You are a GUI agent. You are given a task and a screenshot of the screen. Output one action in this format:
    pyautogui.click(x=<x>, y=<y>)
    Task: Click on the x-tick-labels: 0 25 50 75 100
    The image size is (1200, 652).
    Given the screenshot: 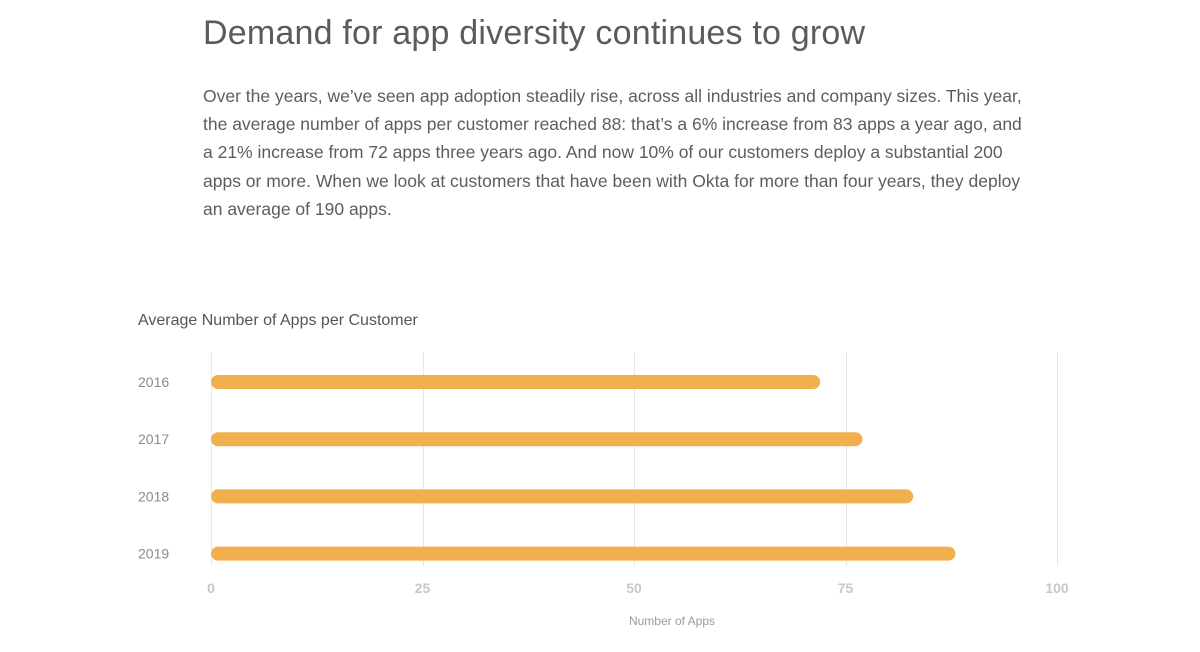 What is the action you would take?
    pyautogui.click(x=638, y=588)
    